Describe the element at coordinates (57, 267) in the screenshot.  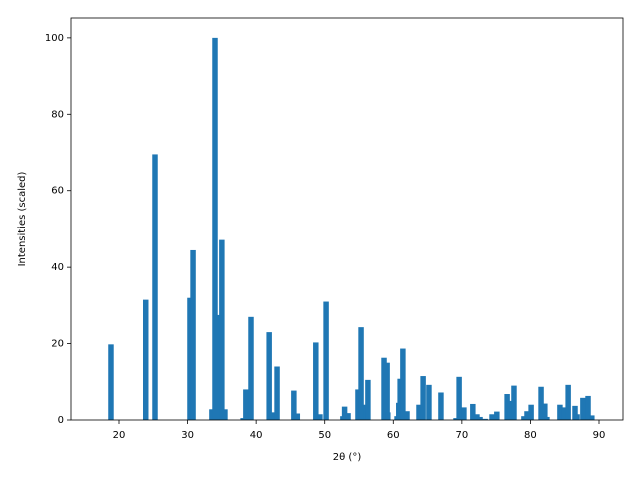
I see `y-tick-label: 40` at that location.